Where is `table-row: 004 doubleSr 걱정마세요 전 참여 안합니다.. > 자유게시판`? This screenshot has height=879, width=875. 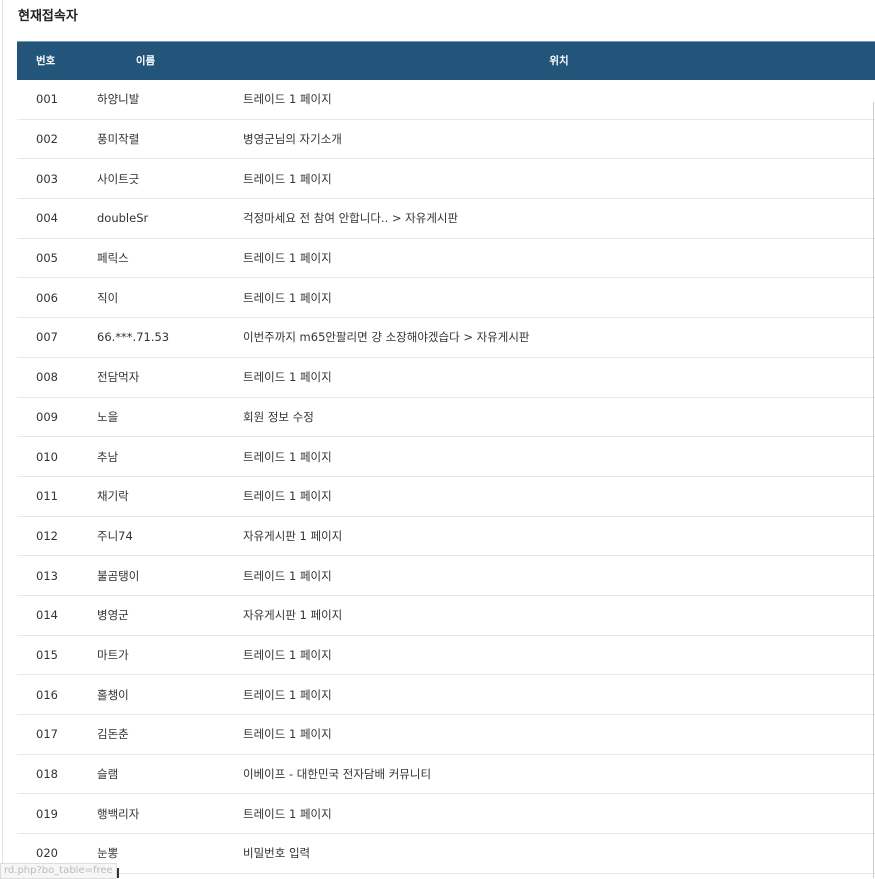 table-row: 004 doubleSr 걱정마세요 전 참여 안합니다.. > 자유게시판 is located at coordinates (446, 219).